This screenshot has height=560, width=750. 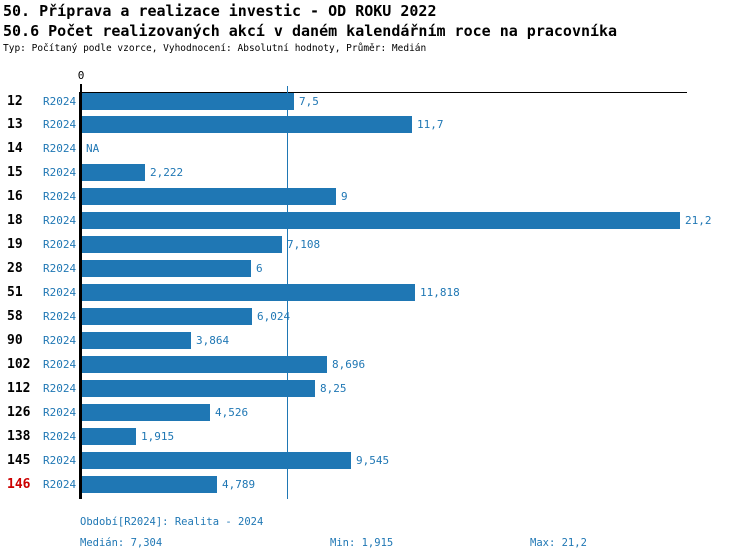 What do you see at coordinates (259, 269) in the screenshot?
I see `bar-value-label: 6` at bounding box center [259, 269].